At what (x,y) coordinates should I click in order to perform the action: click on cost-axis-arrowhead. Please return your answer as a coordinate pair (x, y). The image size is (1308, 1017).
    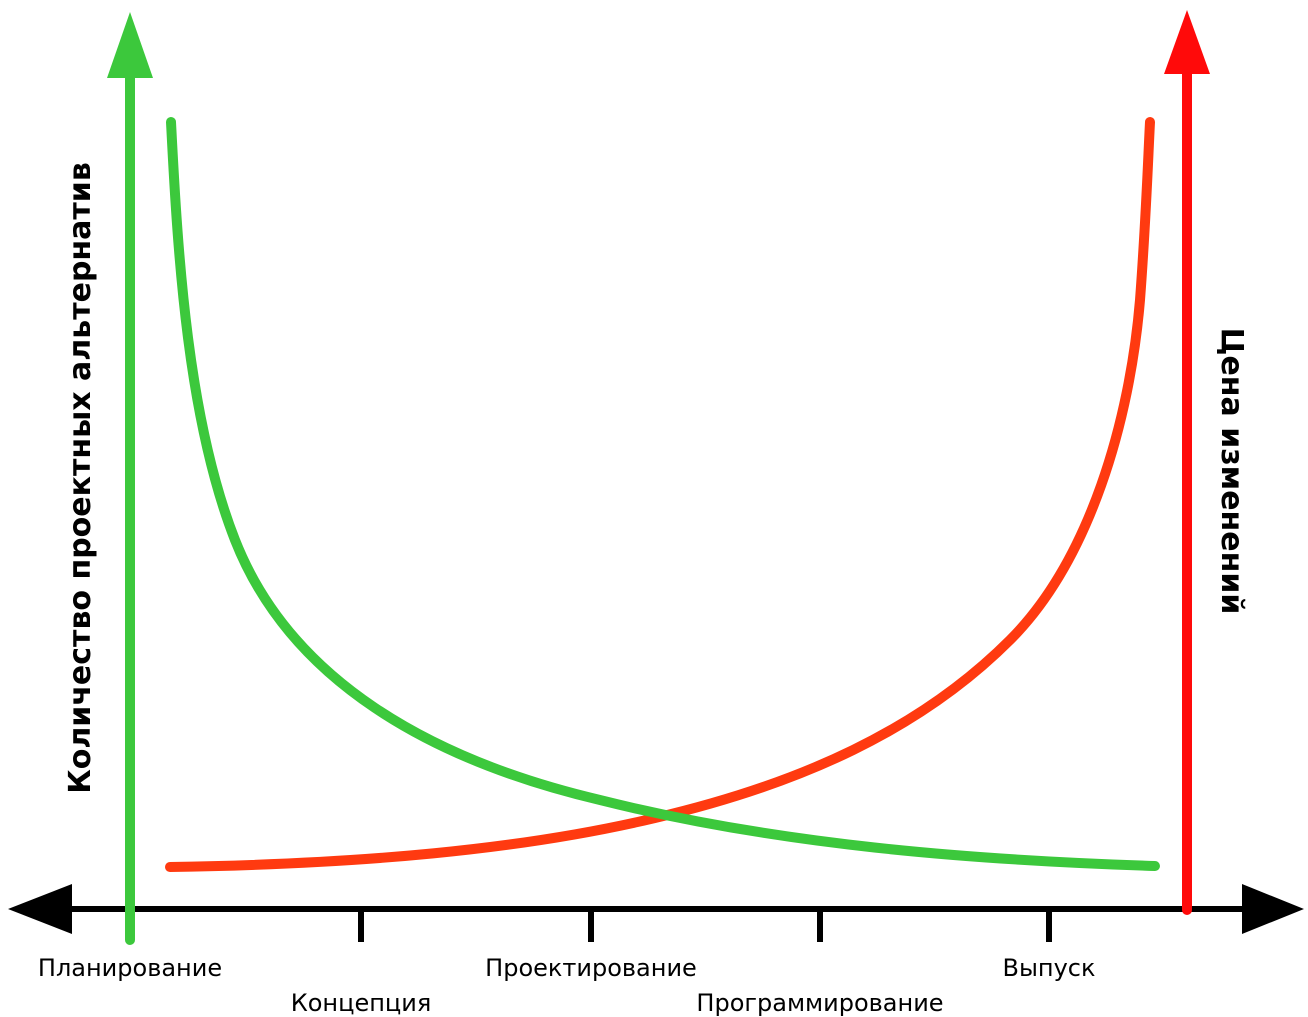
    Looking at the image, I should click on (1187, 42).